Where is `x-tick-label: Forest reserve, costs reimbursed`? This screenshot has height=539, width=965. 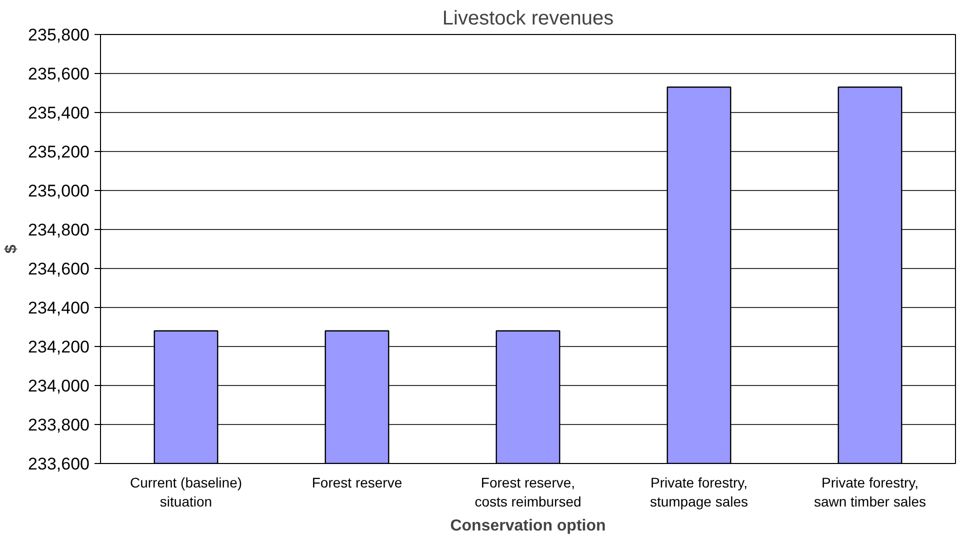
x-tick-label: Forest reserve, costs reimbursed is located at coordinates (528, 492).